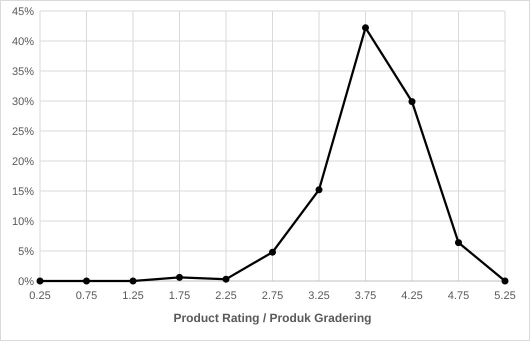 This screenshot has height=341, width=530. I want to click on y-tick-label: 15%, so click(23, 192).